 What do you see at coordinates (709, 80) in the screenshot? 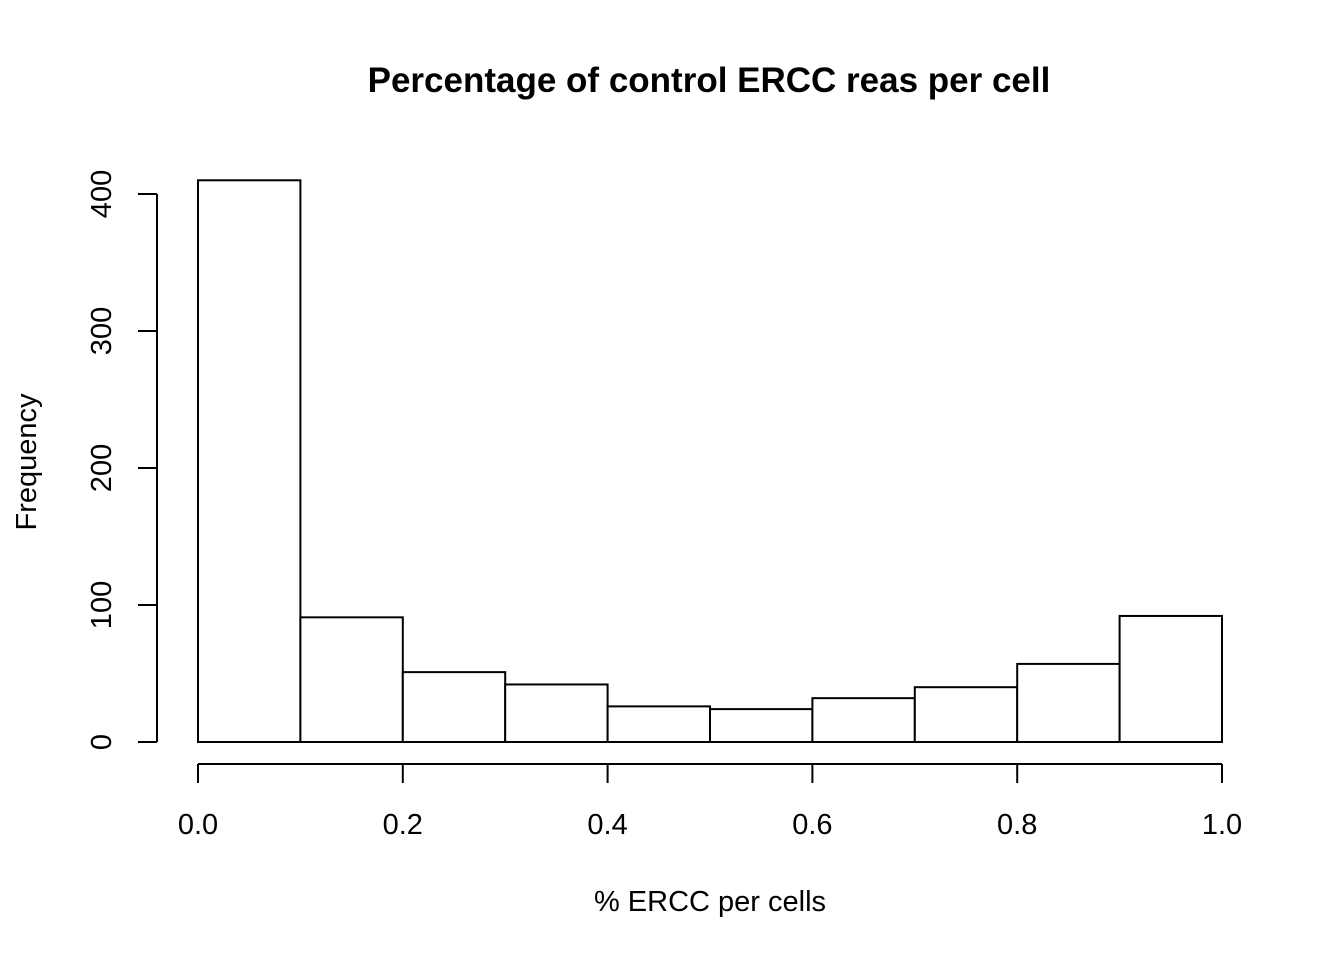
I see `chart-title: Percentage of control ERCC reas per cell` at bounding box center [709, 80].